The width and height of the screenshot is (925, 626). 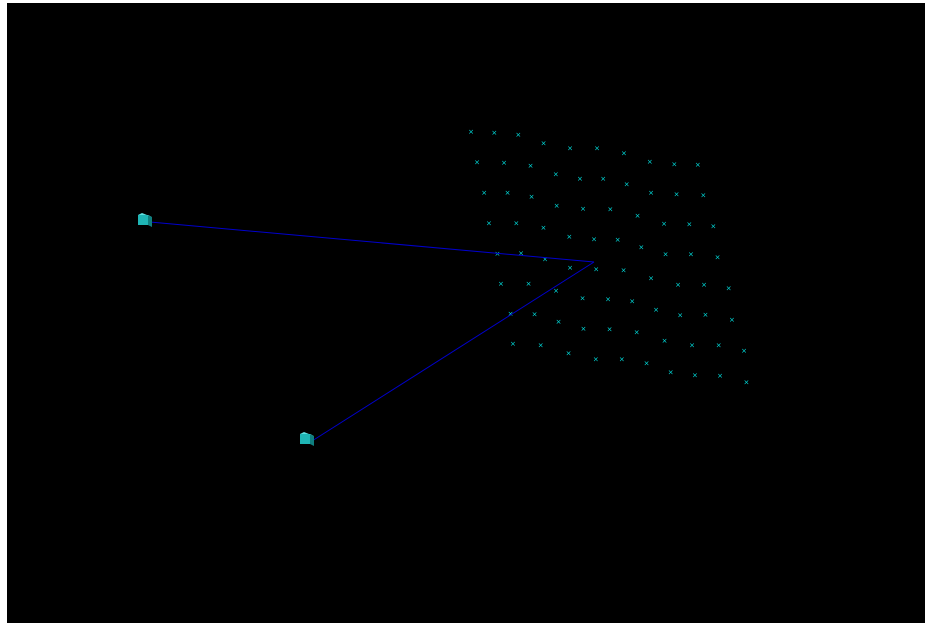 I want to click on camera-left-icon, so click(x=145, y=220).